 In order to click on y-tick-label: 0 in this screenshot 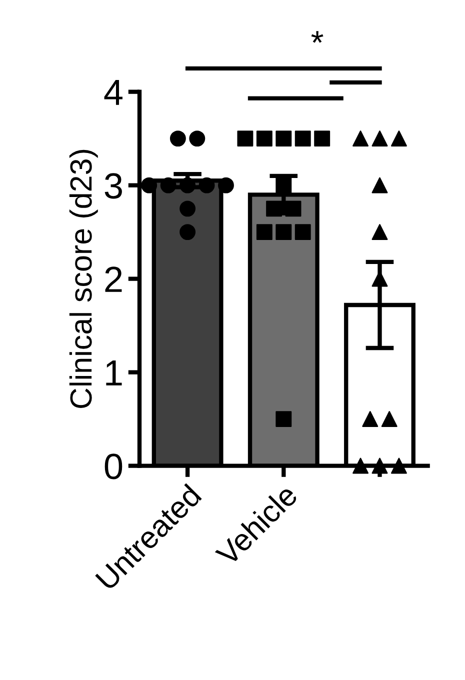, I will do `click(113, 467)`.